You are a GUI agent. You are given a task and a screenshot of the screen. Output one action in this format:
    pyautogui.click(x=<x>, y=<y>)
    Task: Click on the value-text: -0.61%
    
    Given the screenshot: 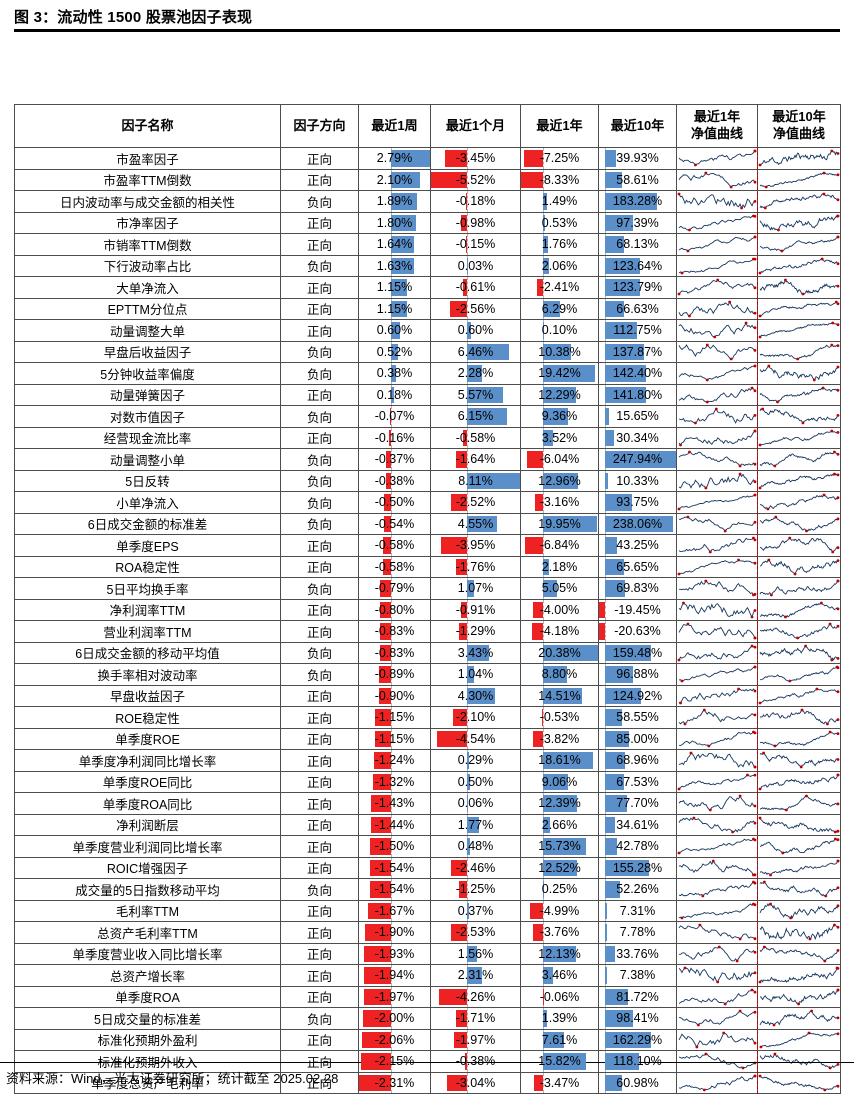 What is the action you would take?
    pyautogui.click(x=475, y=287)
    